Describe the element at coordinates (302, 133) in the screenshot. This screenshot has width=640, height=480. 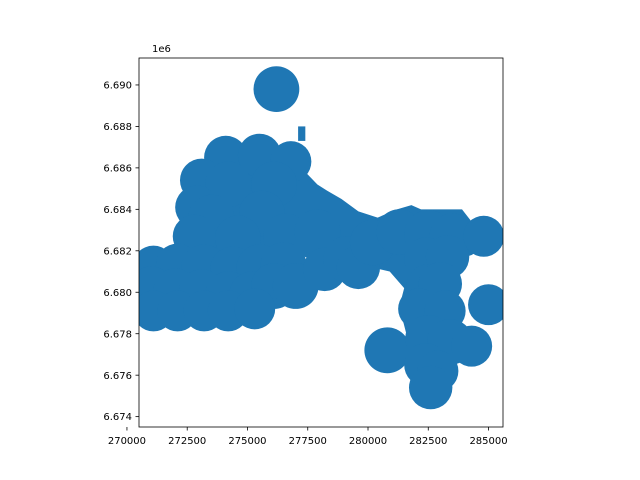
I see `geometry-polygon` at that location.